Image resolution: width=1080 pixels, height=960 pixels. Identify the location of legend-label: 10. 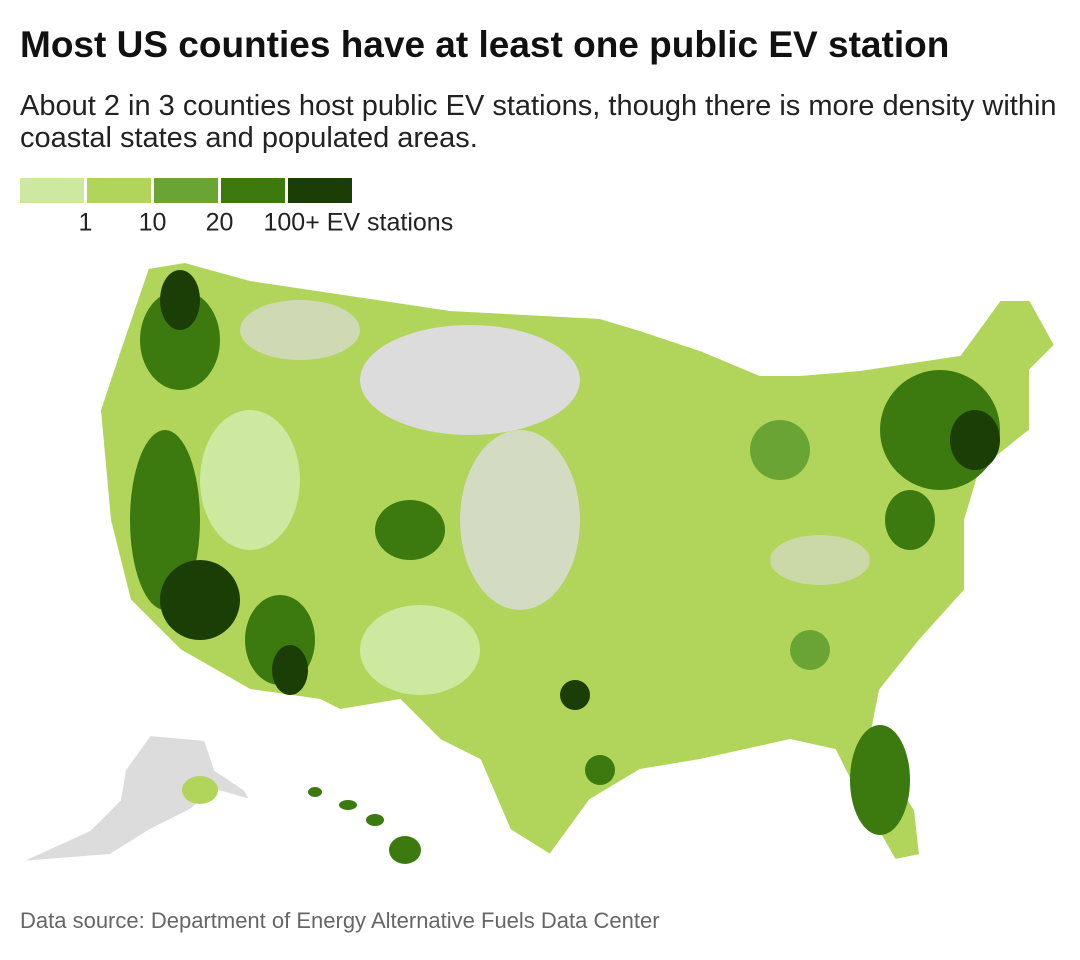
(153, 223).